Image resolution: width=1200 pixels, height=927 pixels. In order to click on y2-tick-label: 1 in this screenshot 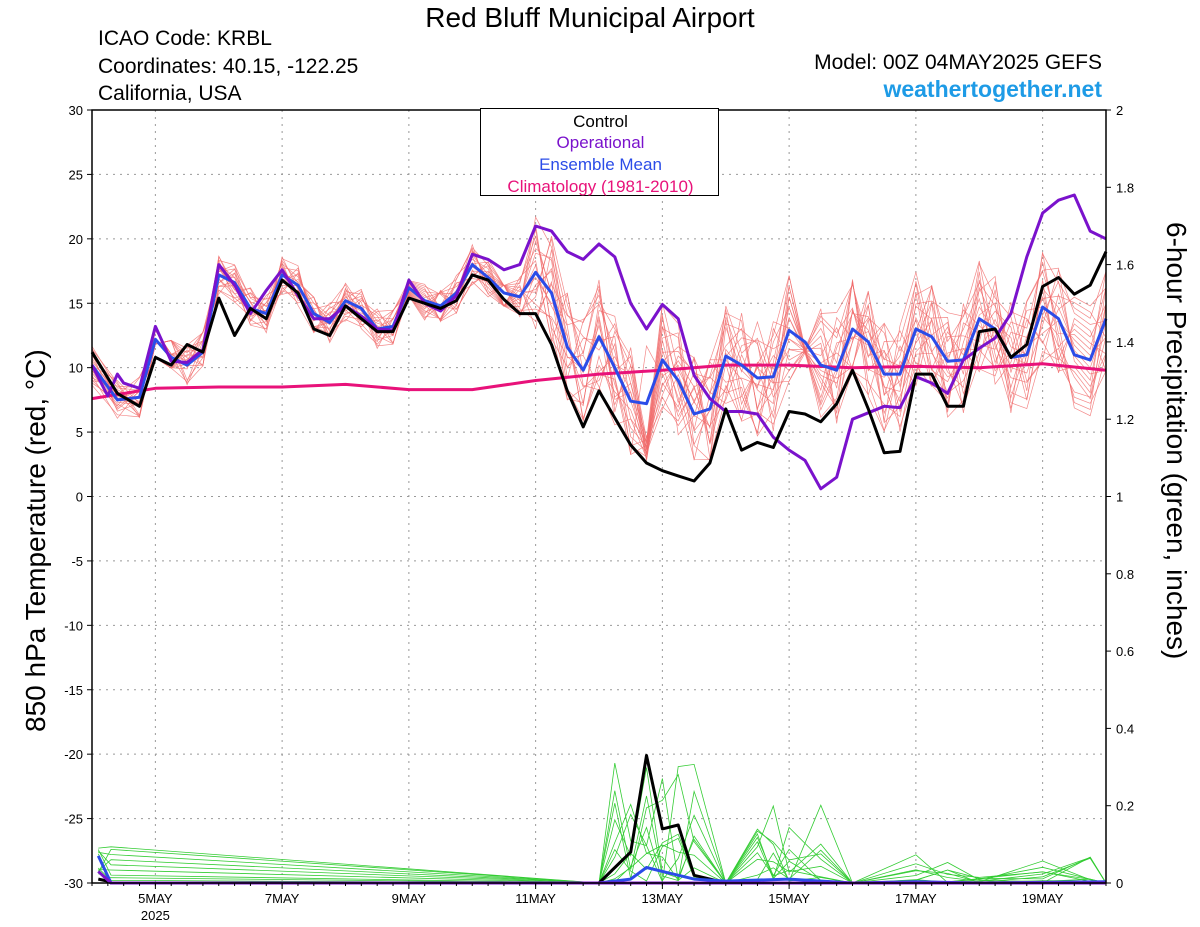, I will do `click(1119, 497)`.